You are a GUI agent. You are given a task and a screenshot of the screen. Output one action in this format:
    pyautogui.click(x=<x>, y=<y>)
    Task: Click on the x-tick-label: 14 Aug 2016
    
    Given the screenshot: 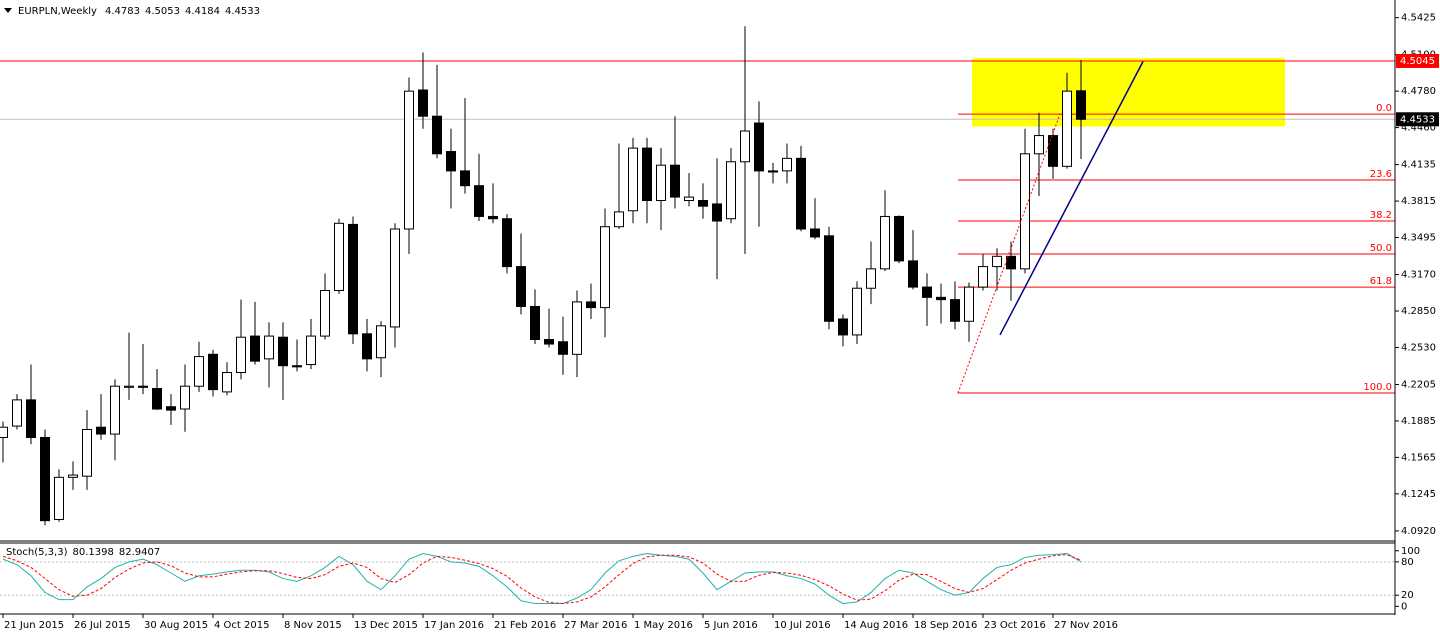 What is the action you would take?
    pyautogui.click(x=876, y=625)
    